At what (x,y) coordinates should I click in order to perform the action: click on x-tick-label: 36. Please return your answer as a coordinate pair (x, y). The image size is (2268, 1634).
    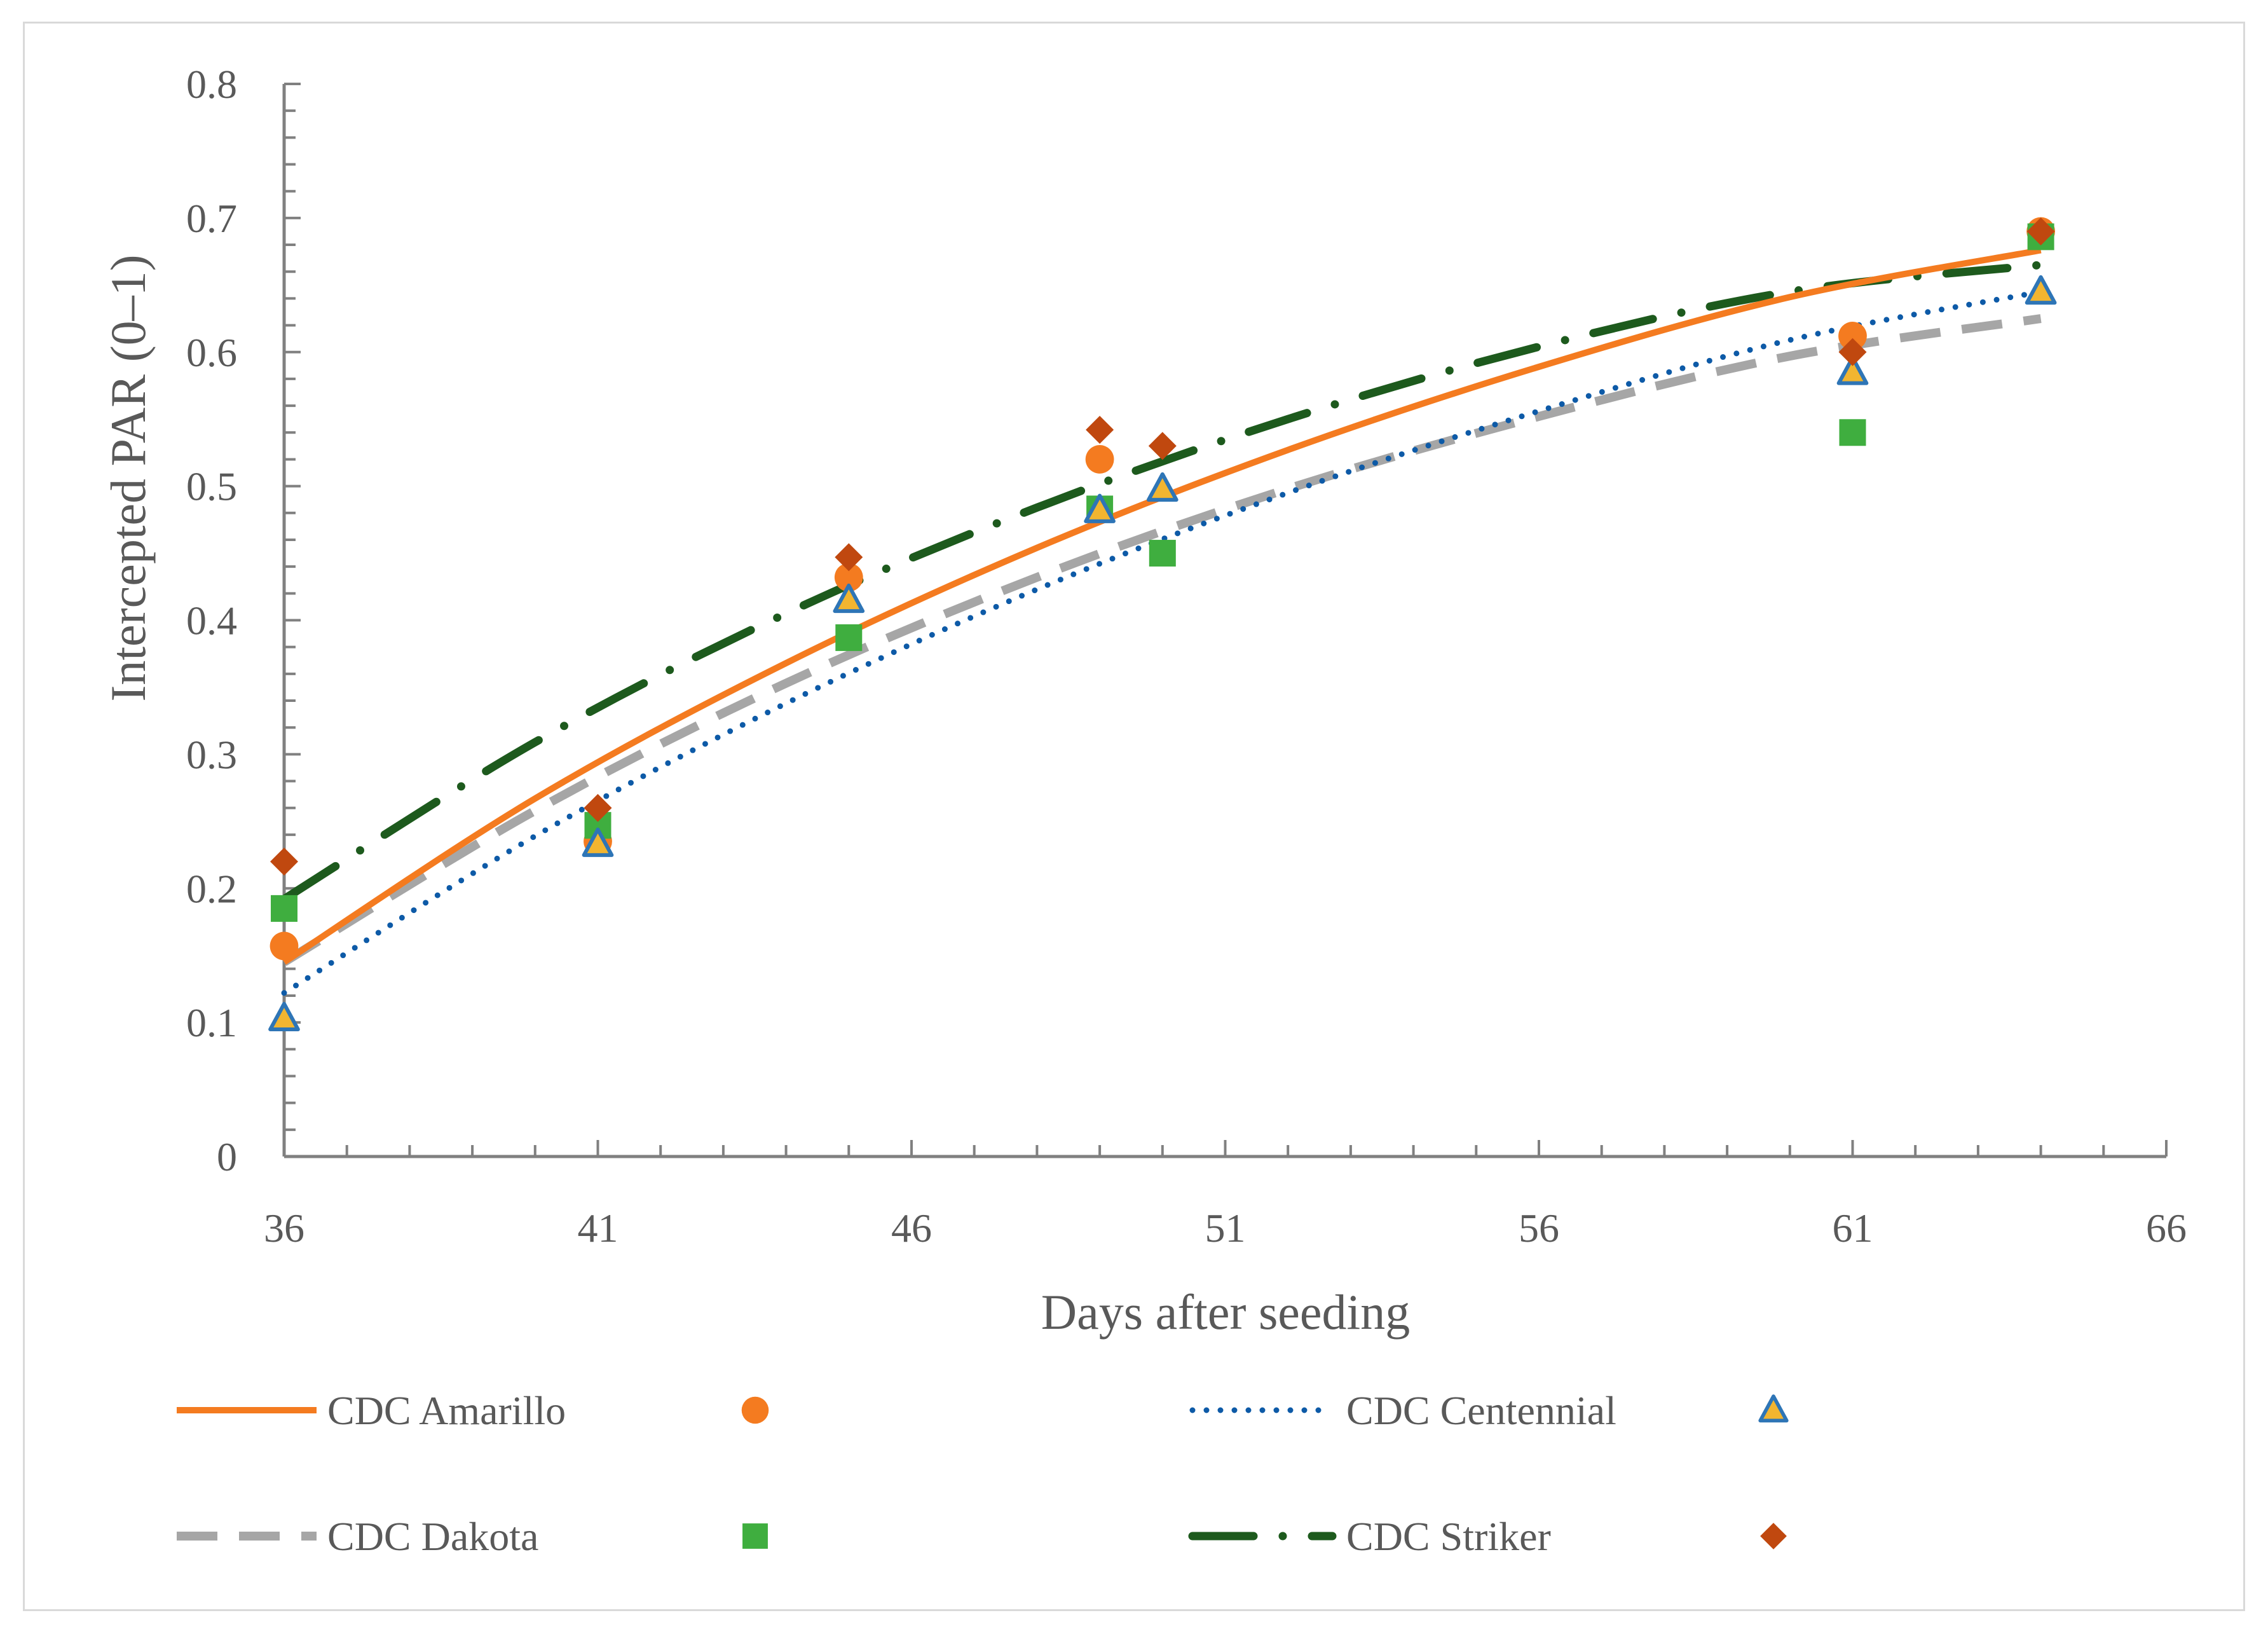
    Looking at the image, I should click on (284, 1228).